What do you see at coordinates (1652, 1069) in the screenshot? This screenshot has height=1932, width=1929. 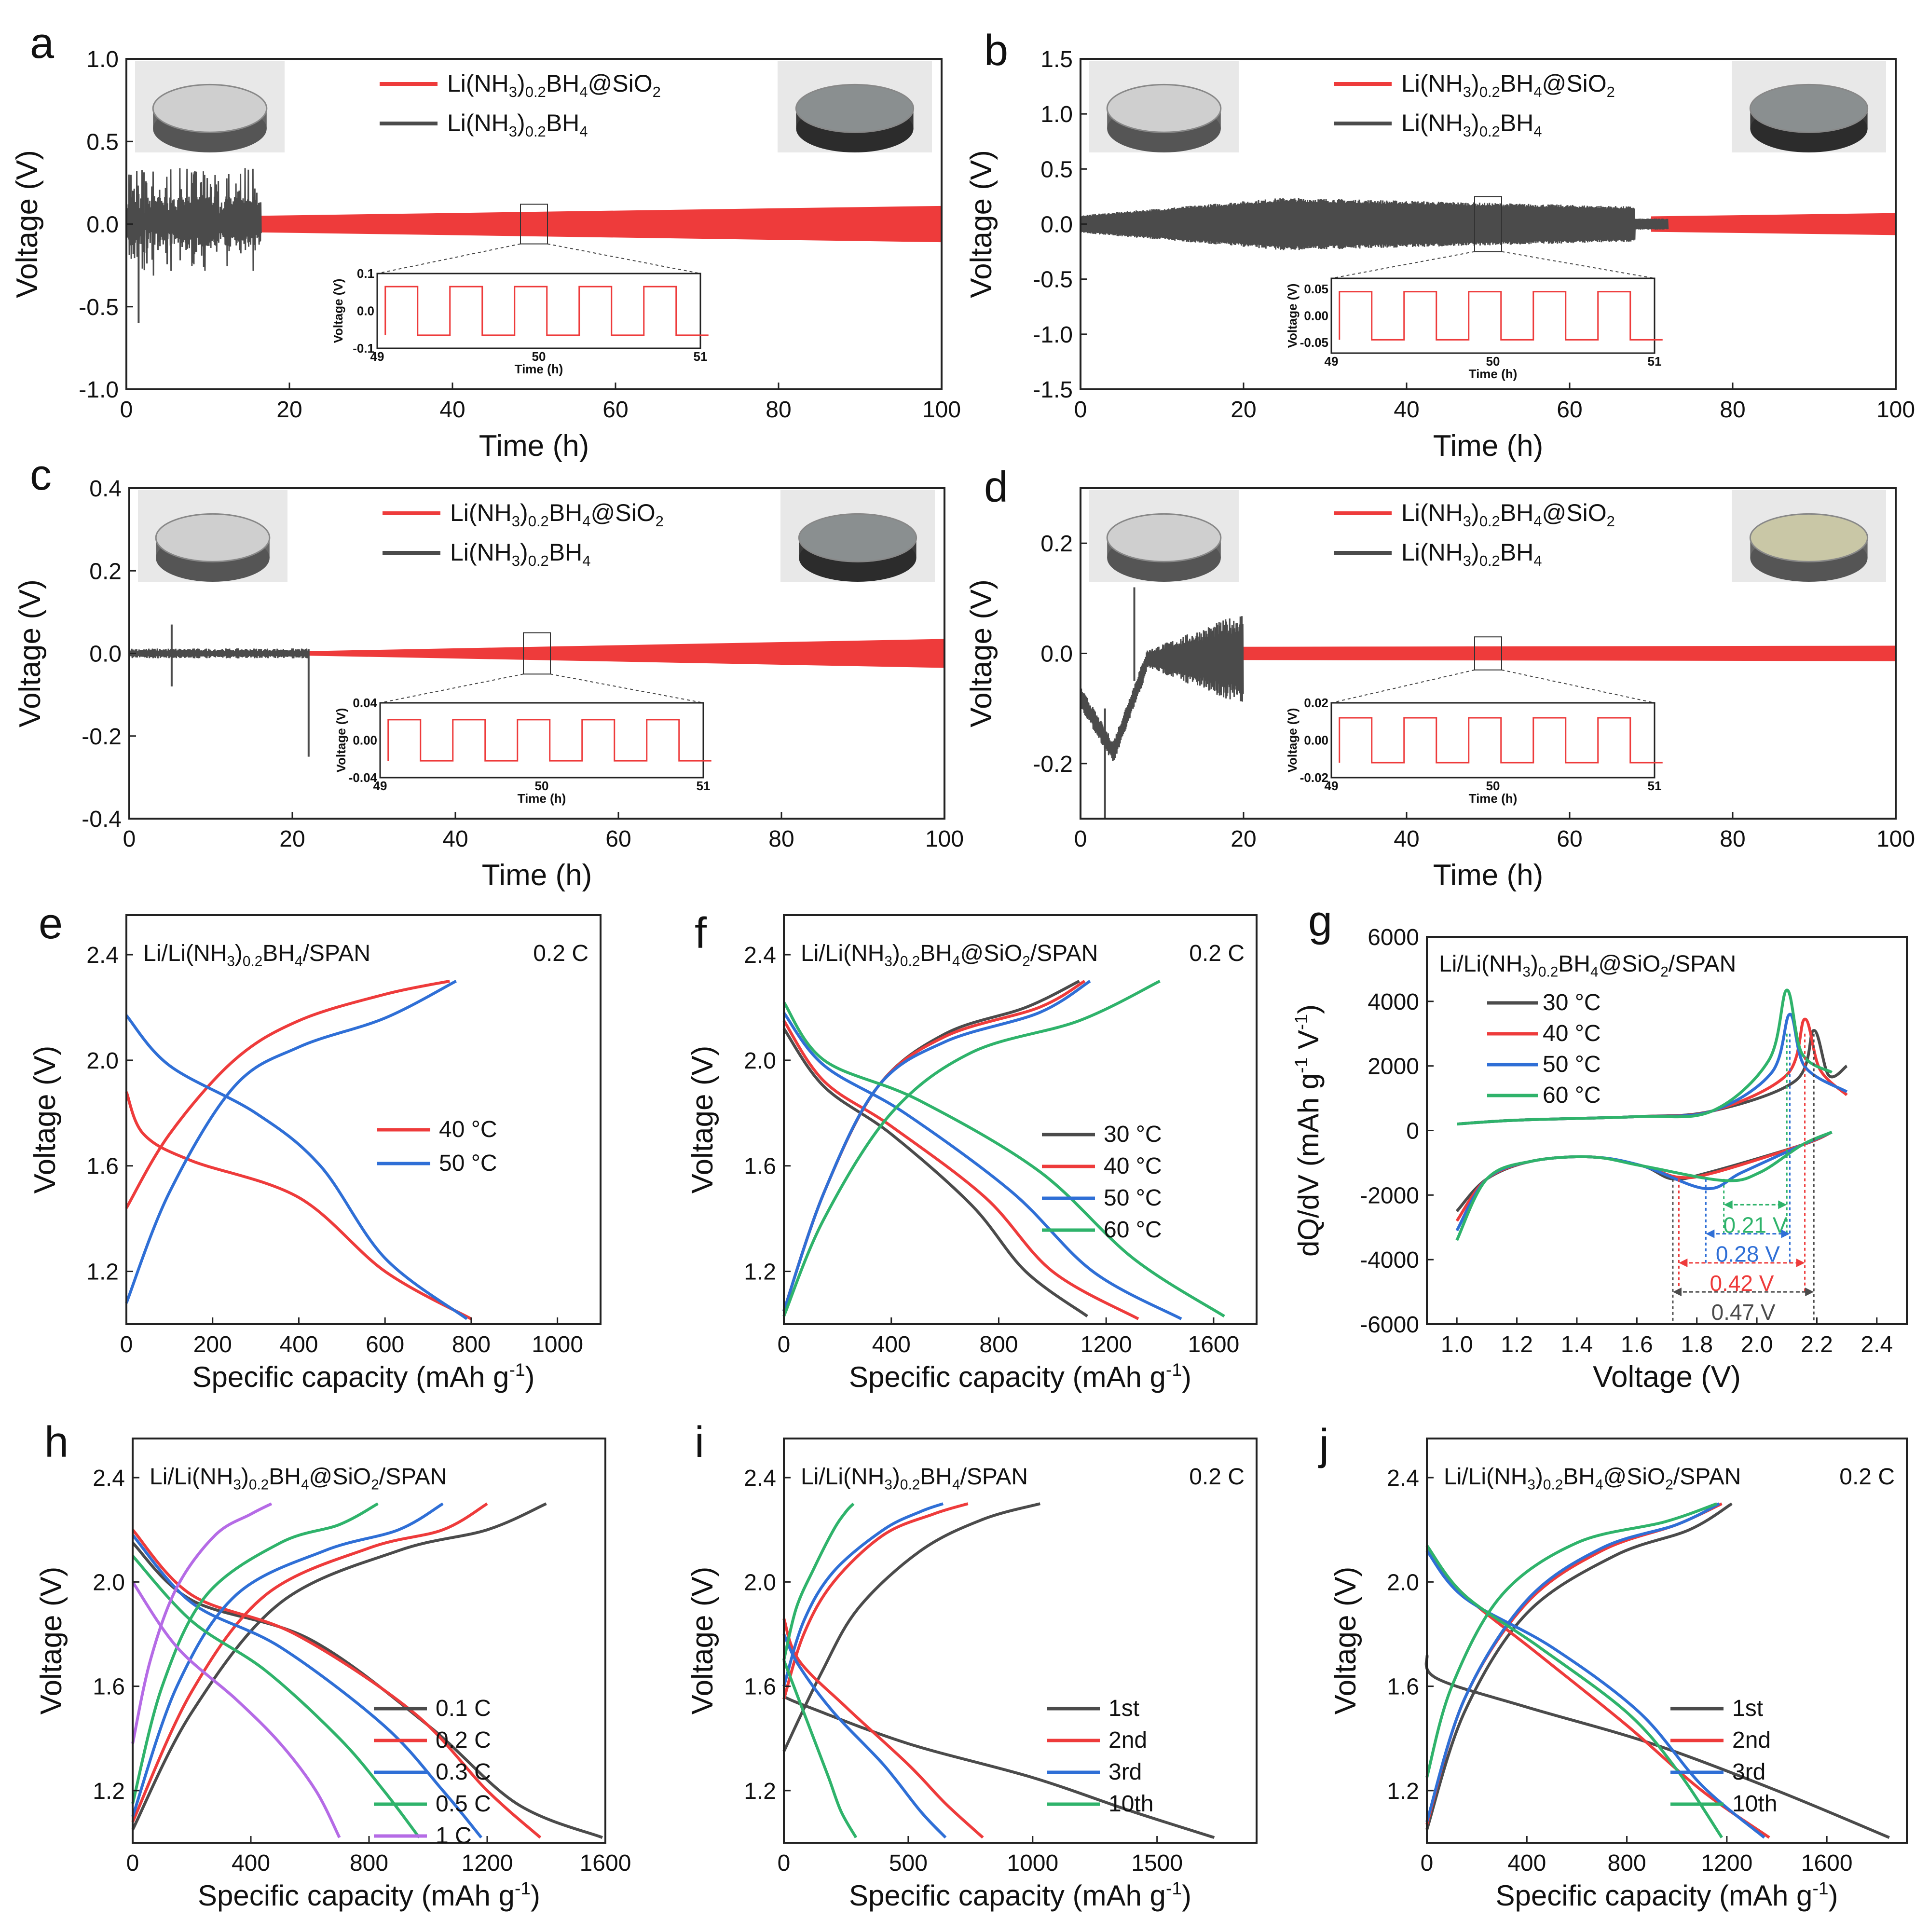 I see `series-2-oxidation` at bounding box center [1652, 1069].